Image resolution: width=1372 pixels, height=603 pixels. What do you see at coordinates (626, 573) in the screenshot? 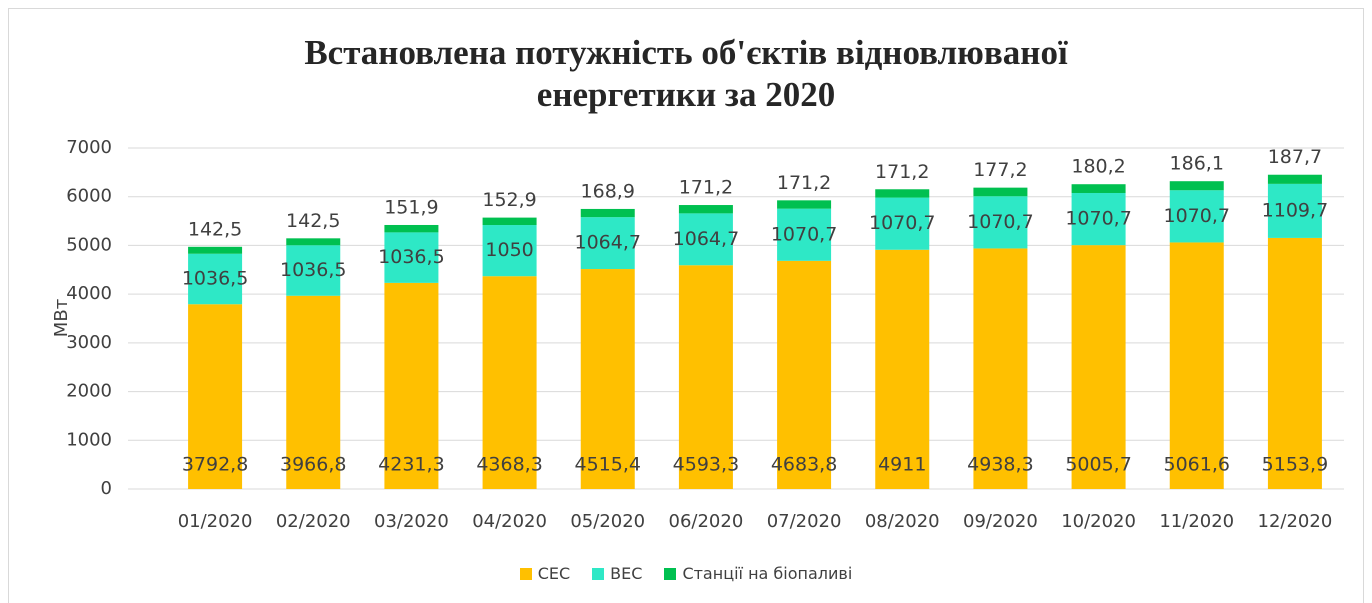
I see `legend-label: ВЕС` at bounding box center [626, 573].